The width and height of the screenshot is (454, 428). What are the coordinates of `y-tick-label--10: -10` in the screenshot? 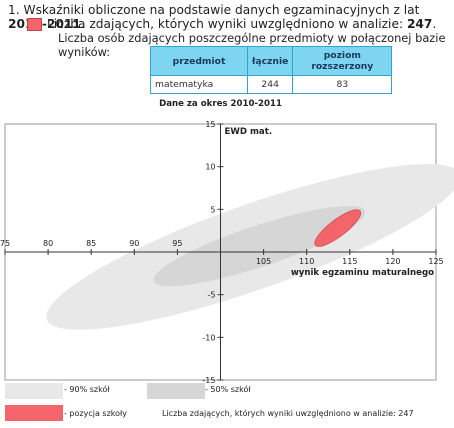 It's located at (208, 337).